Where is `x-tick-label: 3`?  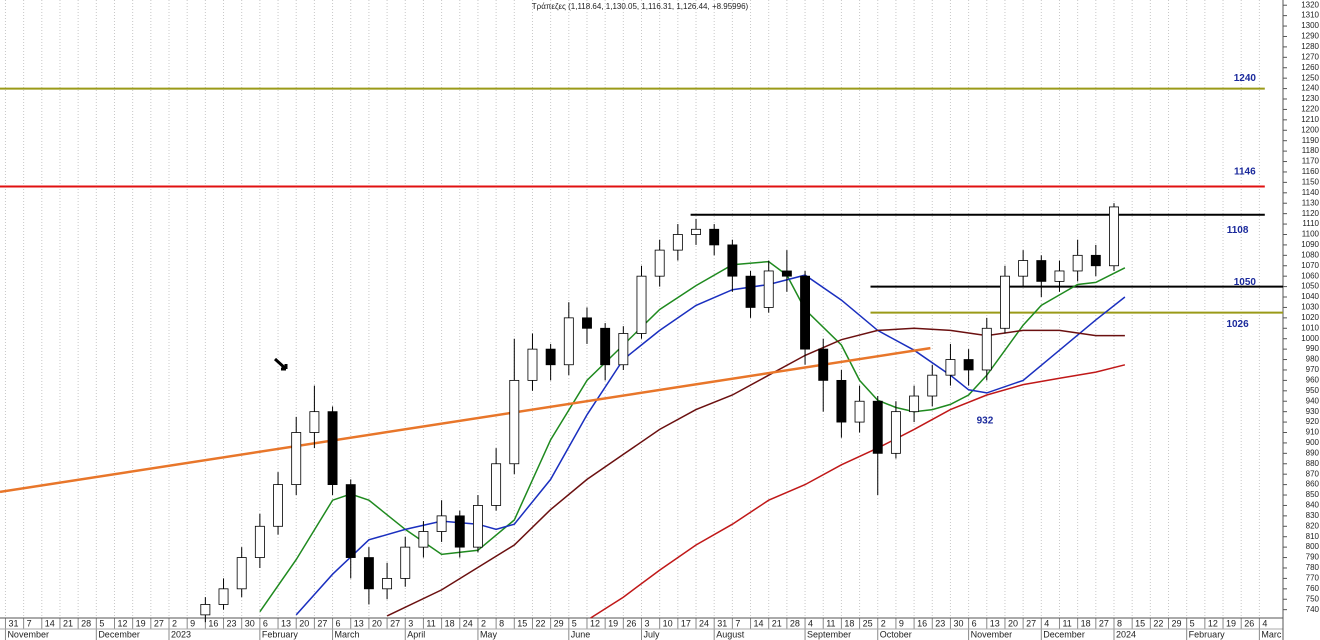
x-tick-label: 3 is located at coordinates (647, 623).